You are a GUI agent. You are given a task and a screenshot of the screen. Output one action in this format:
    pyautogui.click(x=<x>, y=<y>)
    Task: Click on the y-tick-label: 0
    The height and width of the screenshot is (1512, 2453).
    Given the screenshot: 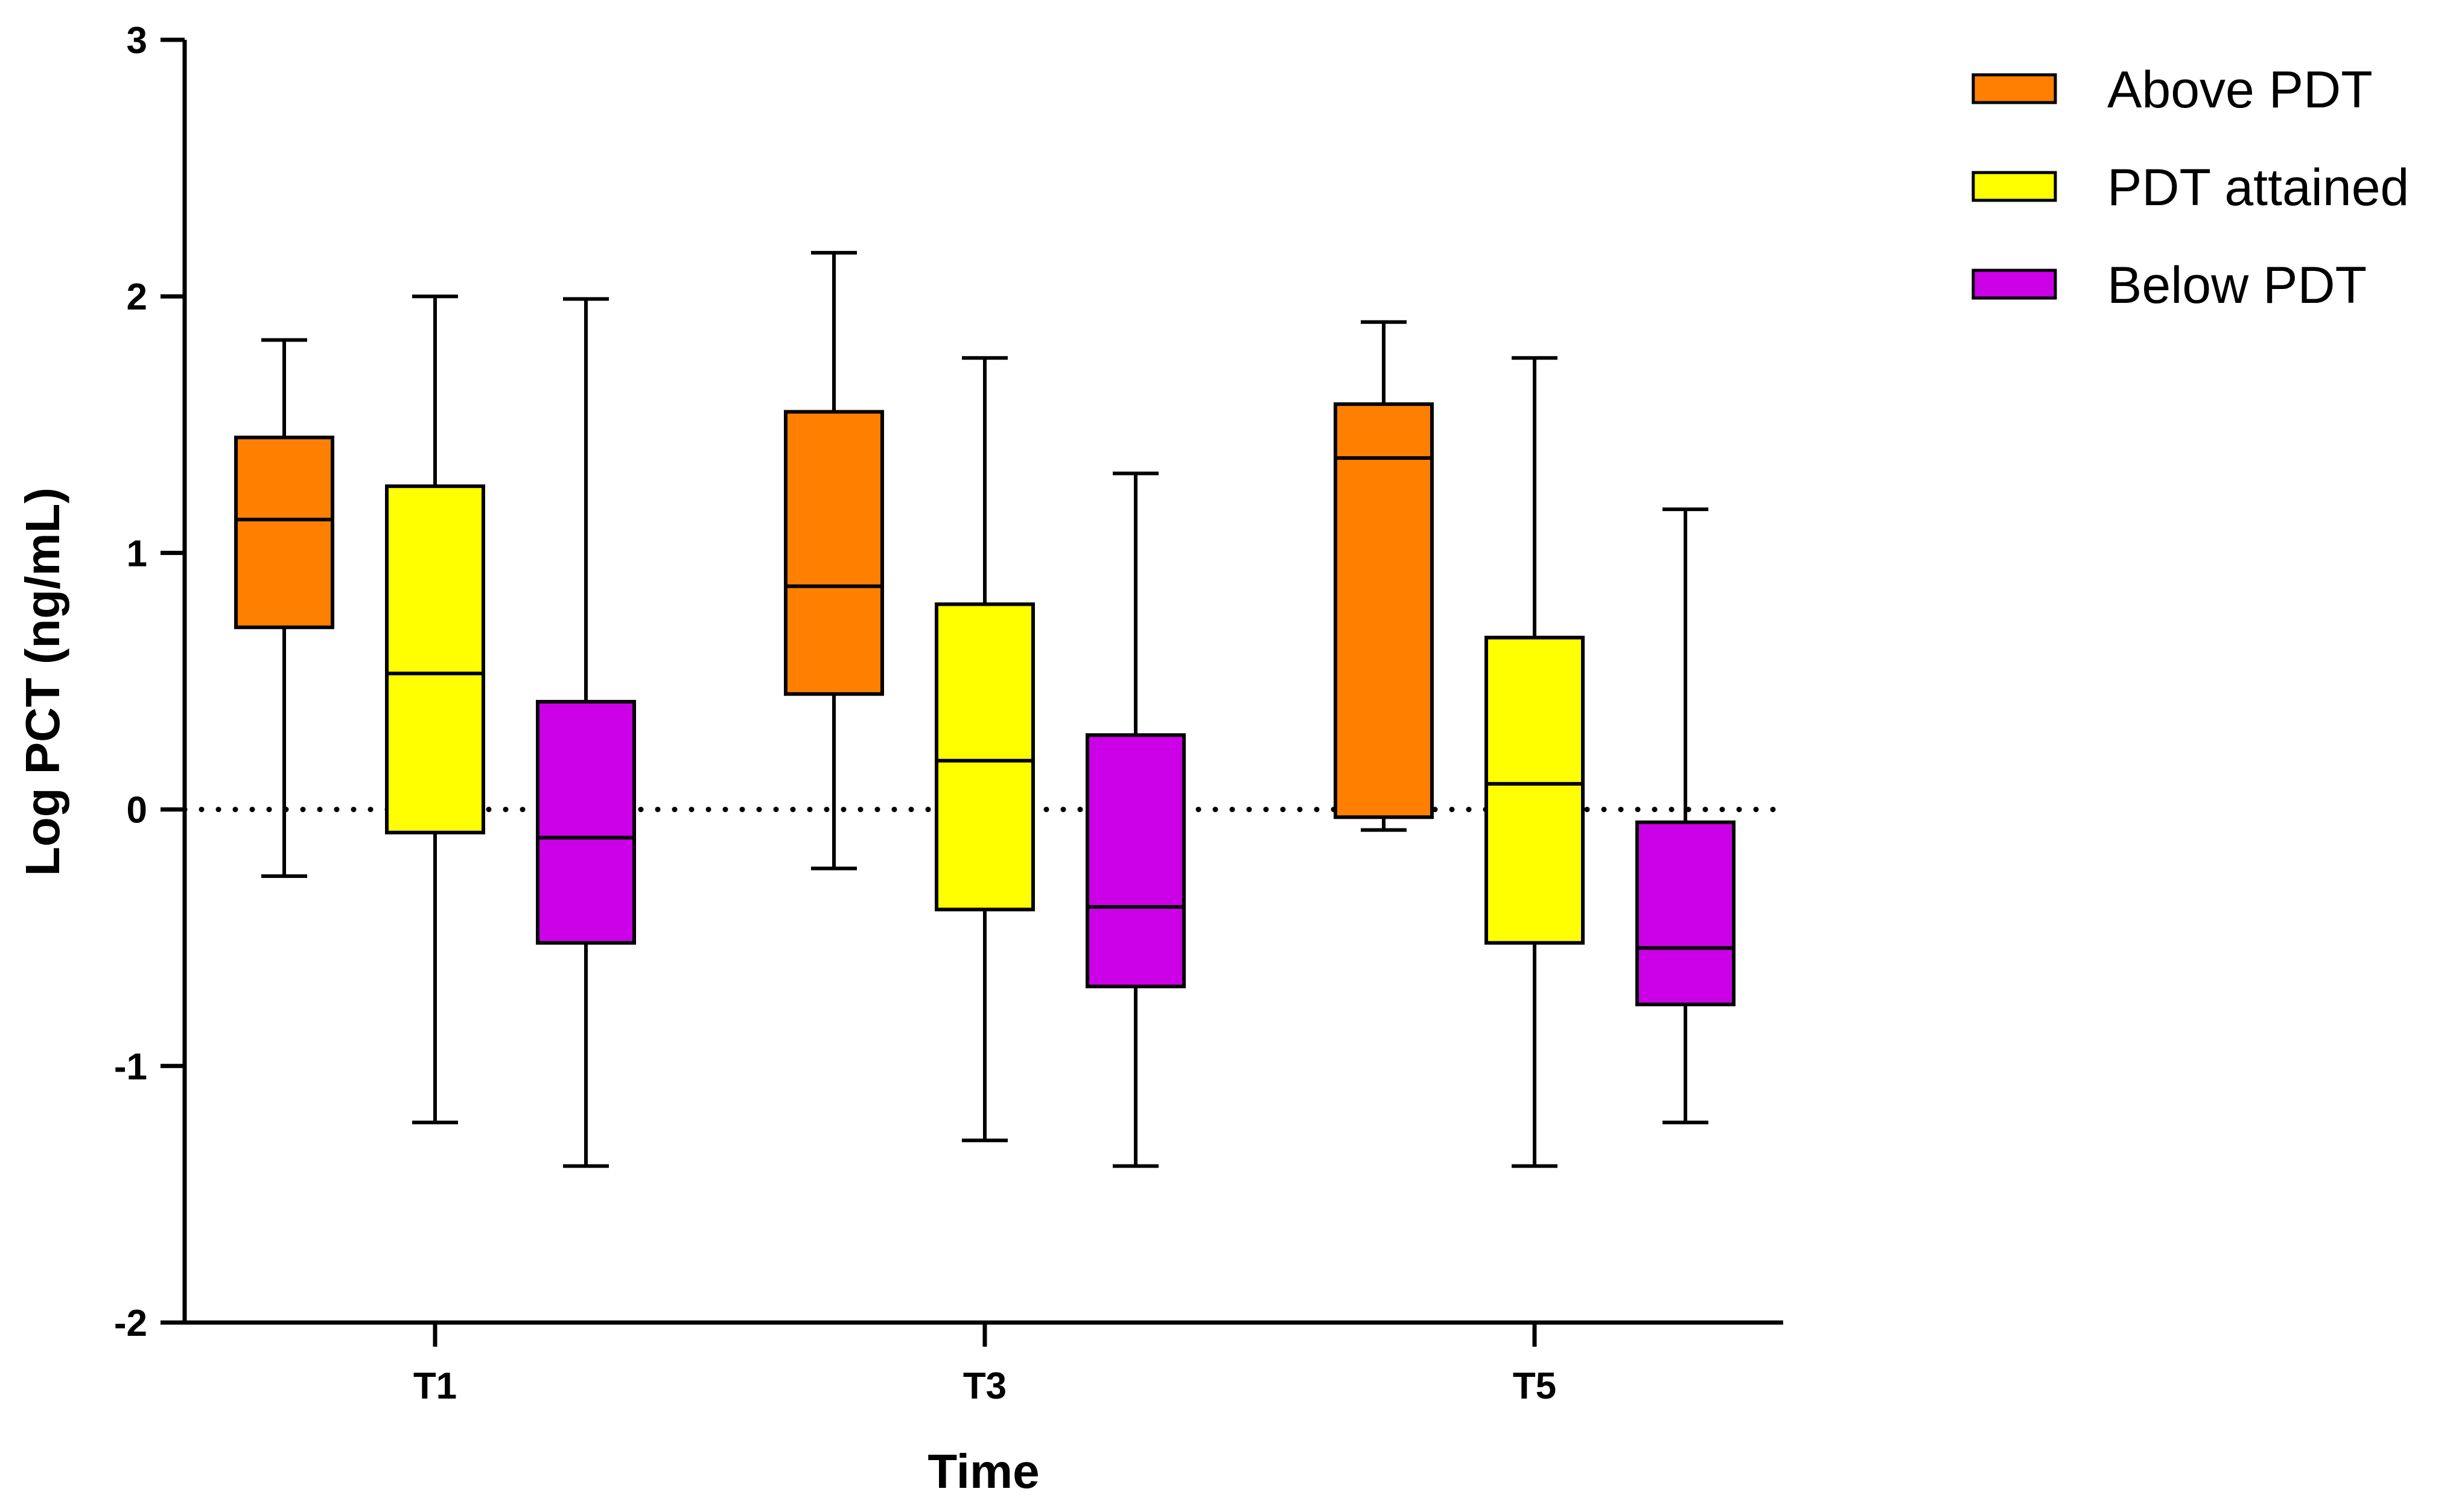 What is the action you would take?
    pyautogui.click(x=137, y=810)
    